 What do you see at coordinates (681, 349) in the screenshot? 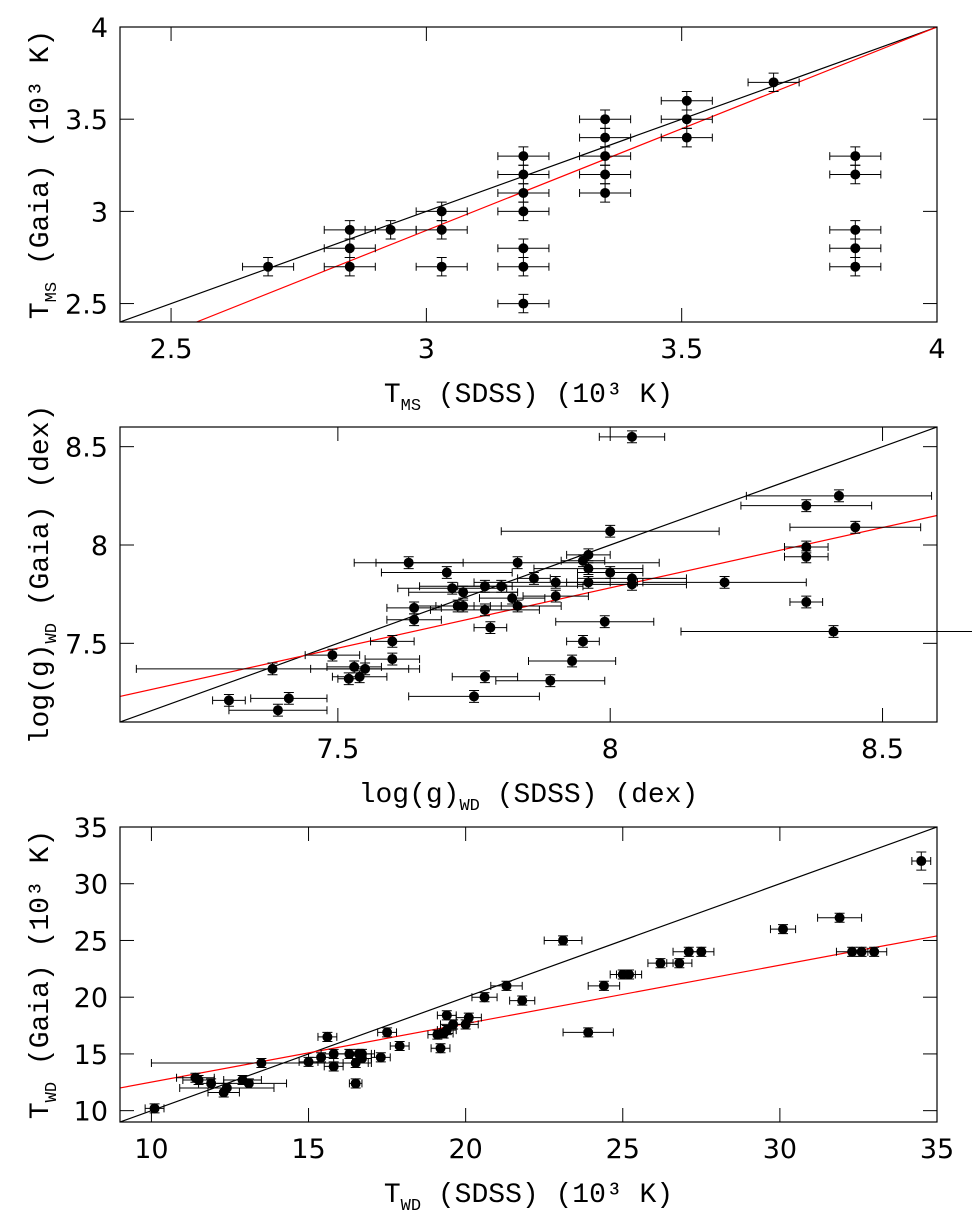
I see `x-tick-label: 3.5` at bounding box center [681, 349].